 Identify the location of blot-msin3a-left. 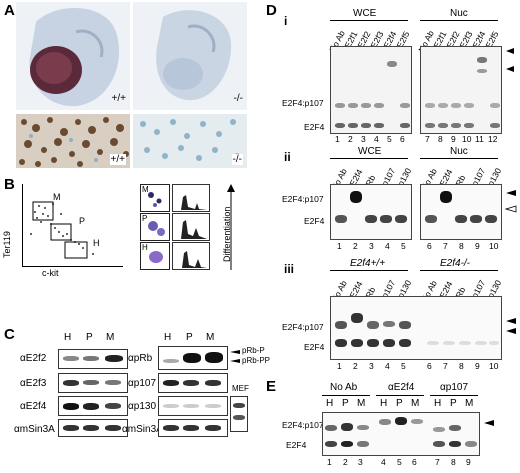
(93, 428).